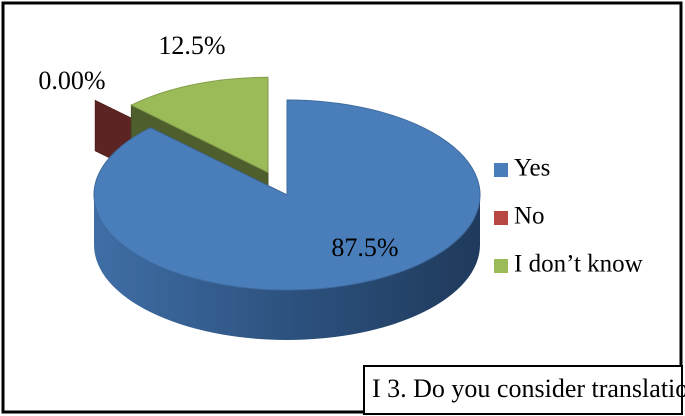 The height and width of the screenshot is (416, 685). I want to click on value-label: 12.5%, so click(191, 45).